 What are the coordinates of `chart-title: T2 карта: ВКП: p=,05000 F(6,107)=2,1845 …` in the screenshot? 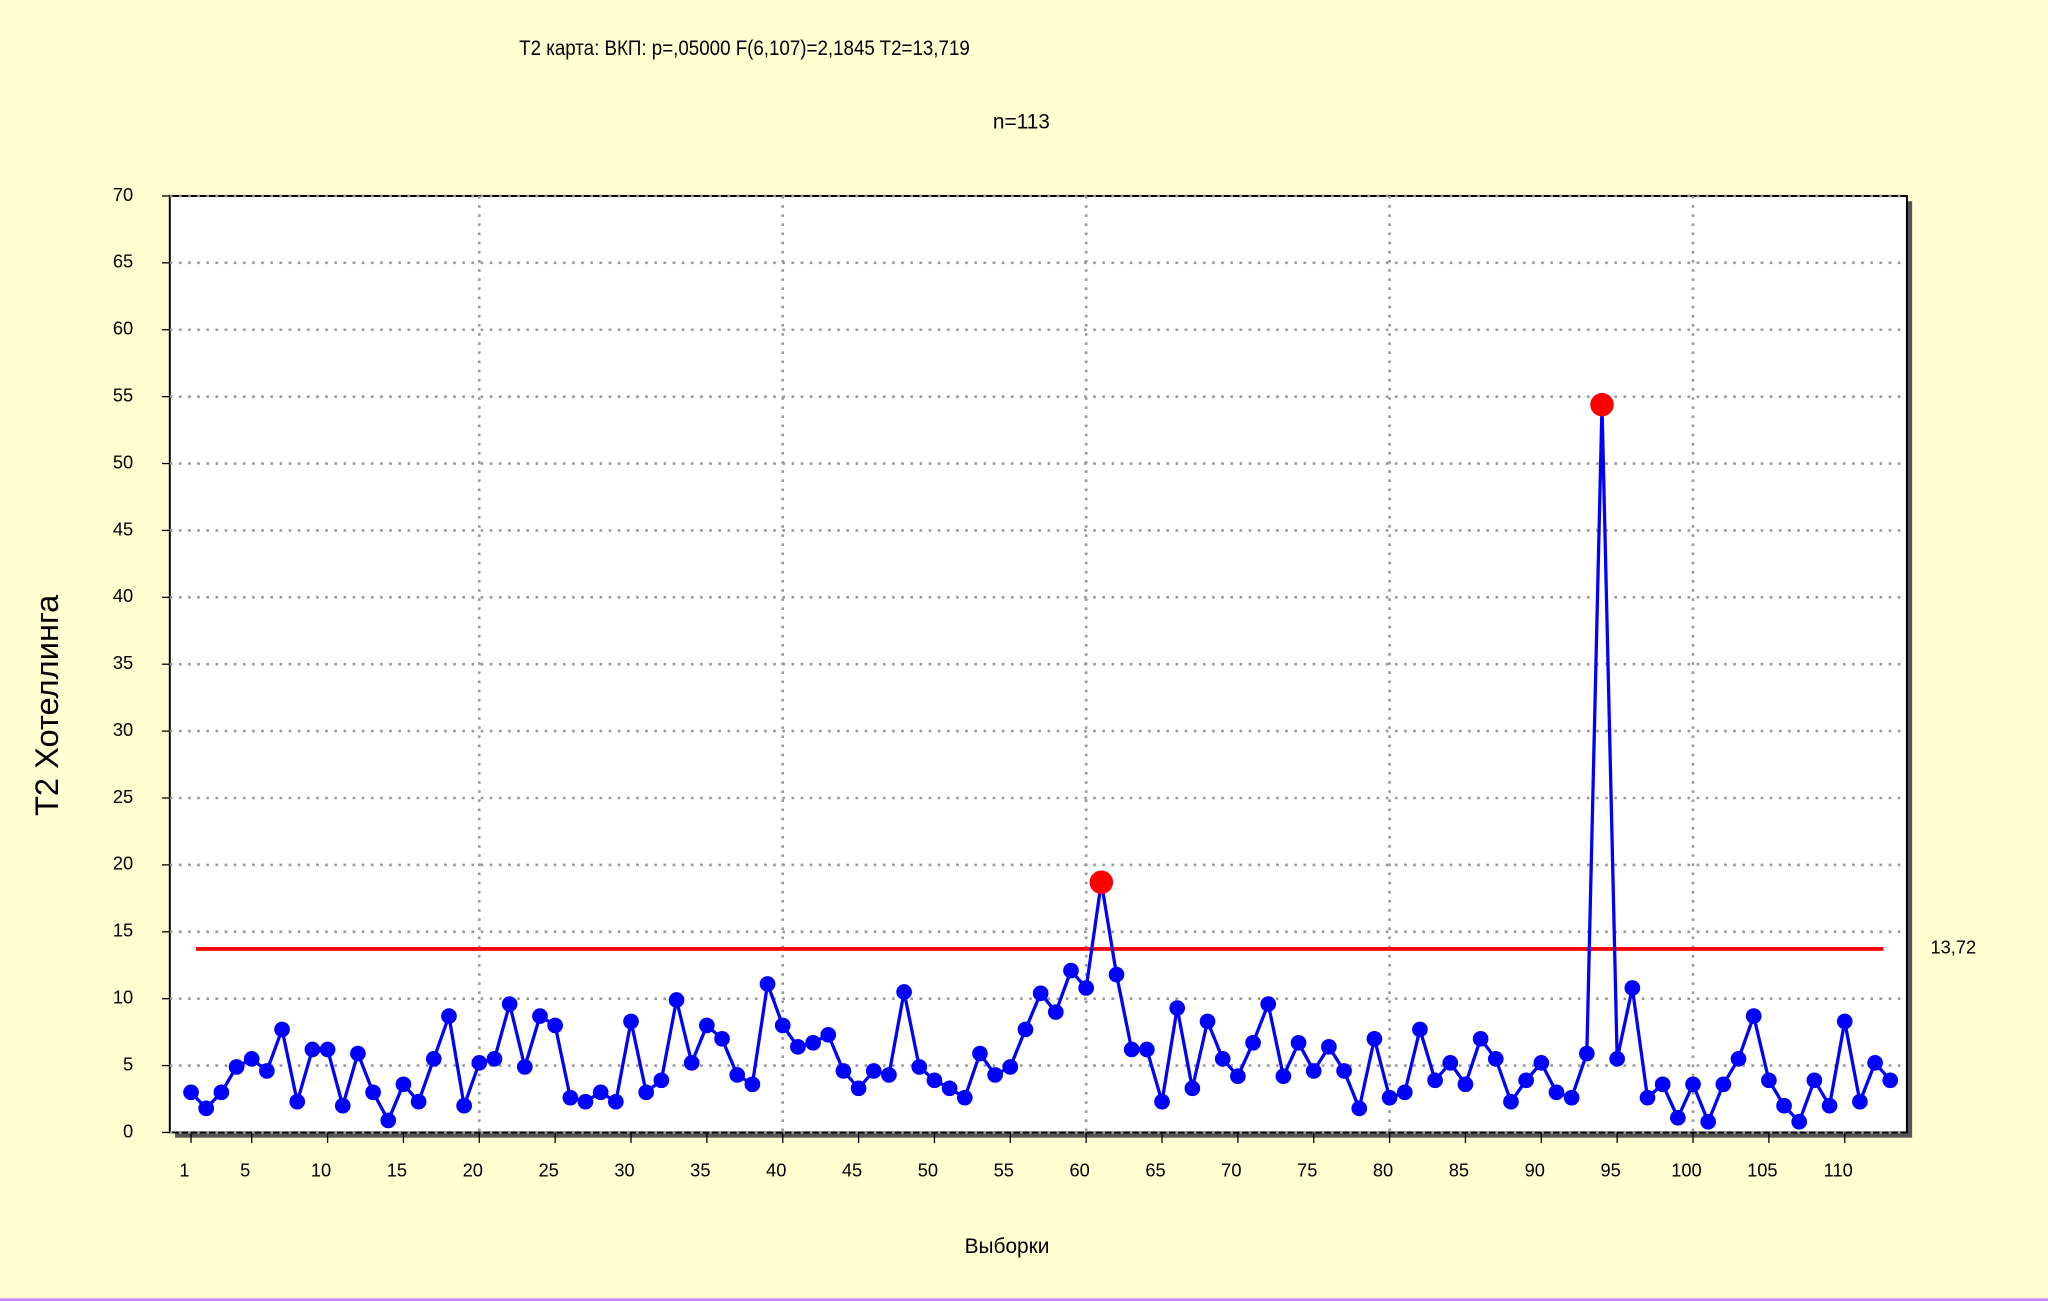 It's located at (744, 48).